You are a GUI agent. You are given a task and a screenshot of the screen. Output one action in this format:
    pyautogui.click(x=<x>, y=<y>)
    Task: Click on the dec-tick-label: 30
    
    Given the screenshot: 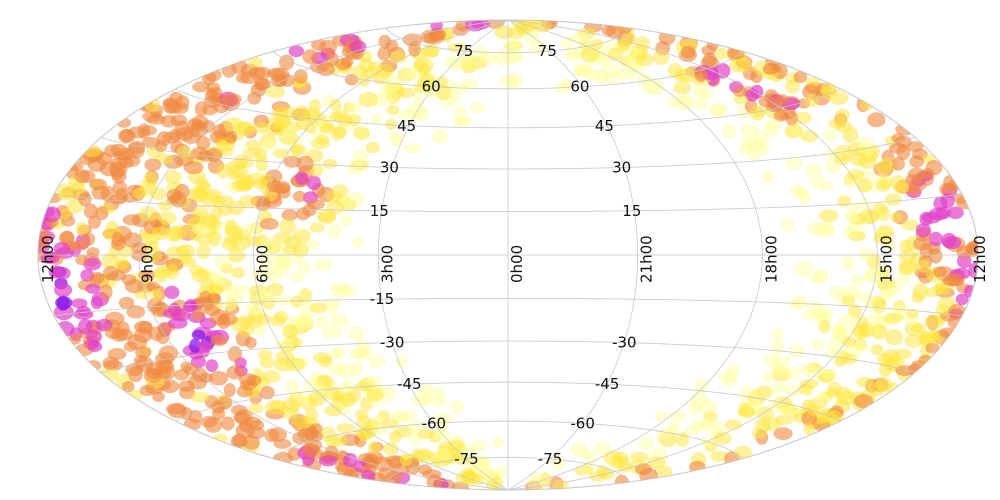 What is the action you would take?
    pyautogui.click(x=621, y=167)
    